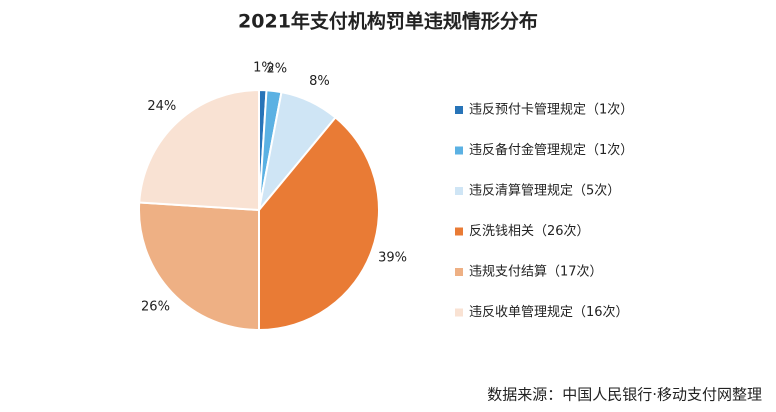 Image resolution: width=776 pixels, height=412 pixels. I want to click on legend-label: 违反预付卡管理规定（1次）, so click(551, 110).